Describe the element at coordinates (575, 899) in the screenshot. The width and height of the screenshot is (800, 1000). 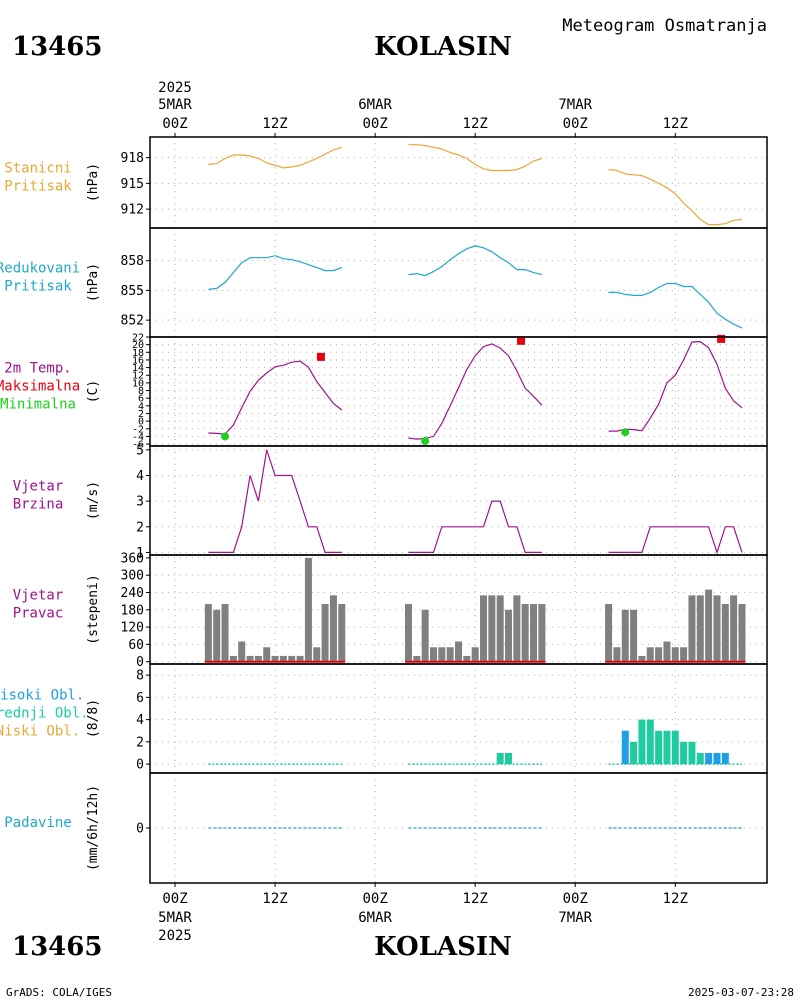
I see `time-tick-label-bottom: 00Z` at that location.